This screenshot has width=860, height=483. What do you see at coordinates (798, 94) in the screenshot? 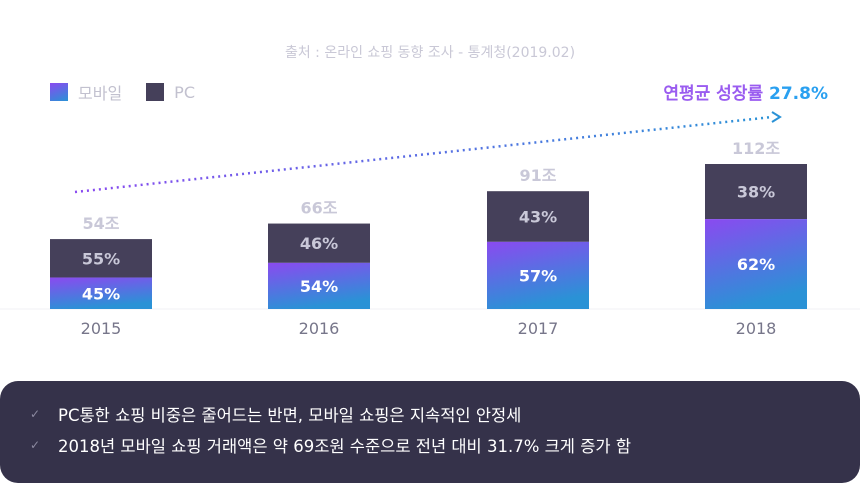
I see `cagr-value: 27.8%` at bounding box center [798, 94].